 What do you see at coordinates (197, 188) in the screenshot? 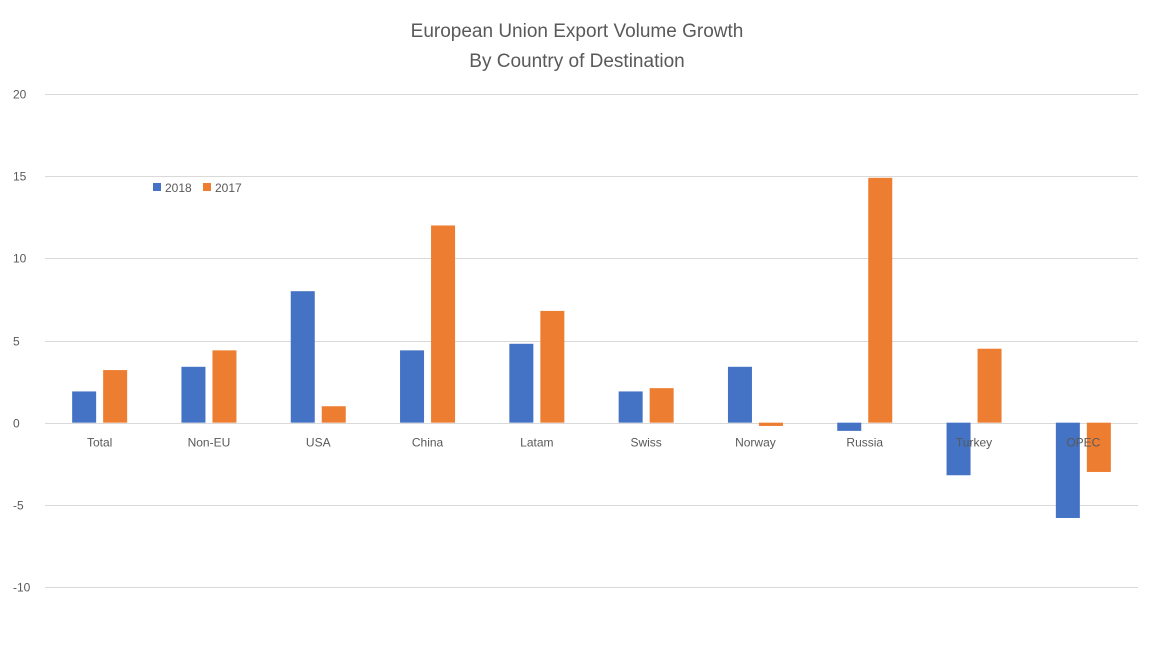
I see `legend: 2018 2017` at bounding box center [197, 188].